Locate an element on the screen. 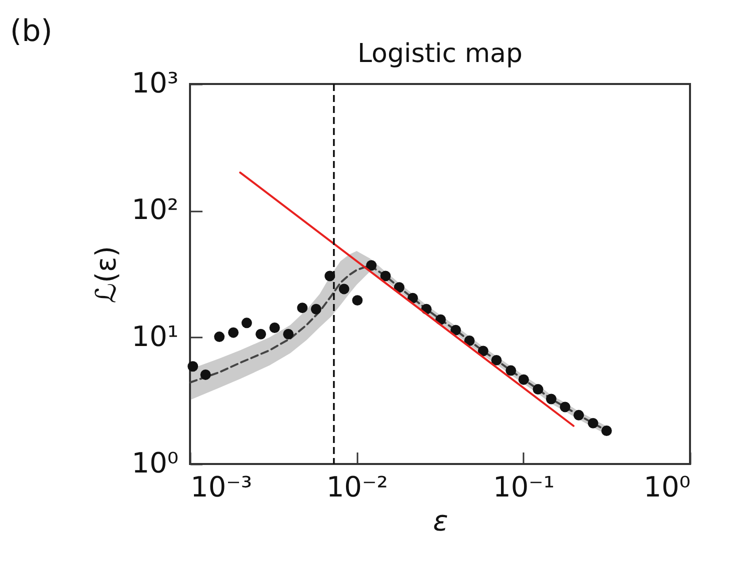 The width and height of the screenshot is (753, 566). chart-title: Logistic map is located at coordinates (440, 54).